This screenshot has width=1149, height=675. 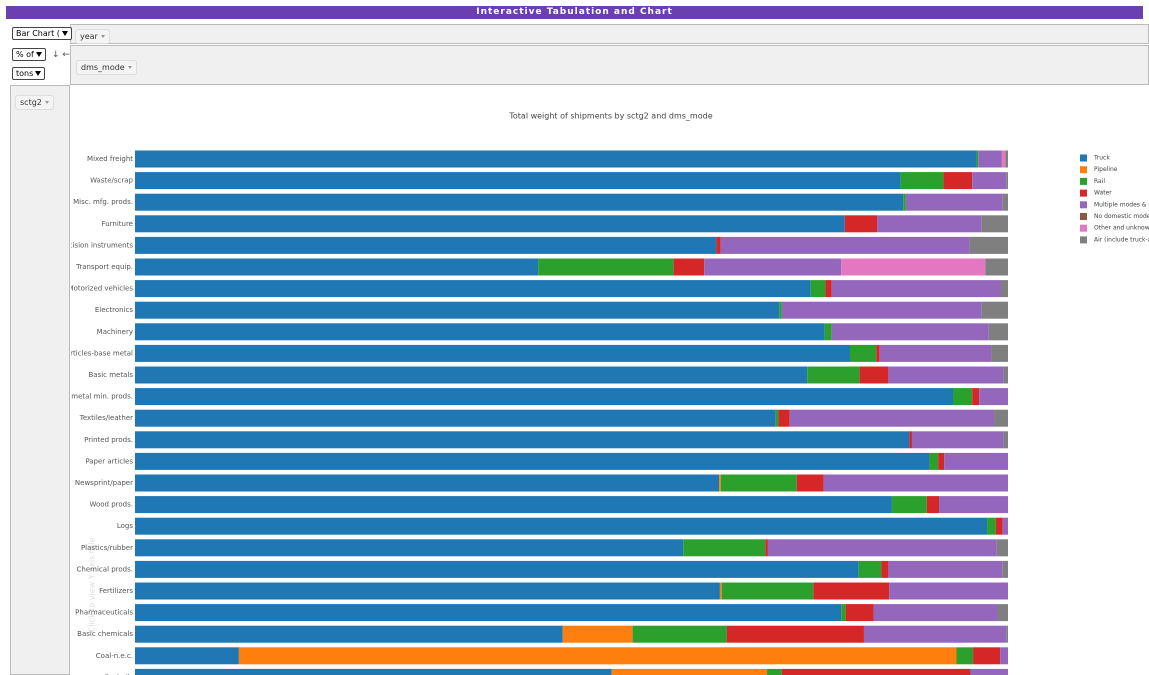 What do you see at coordinates (117, 224) in the screenshot?
I see `y-tick-label: Furniture` at bounding box center [117, 224].